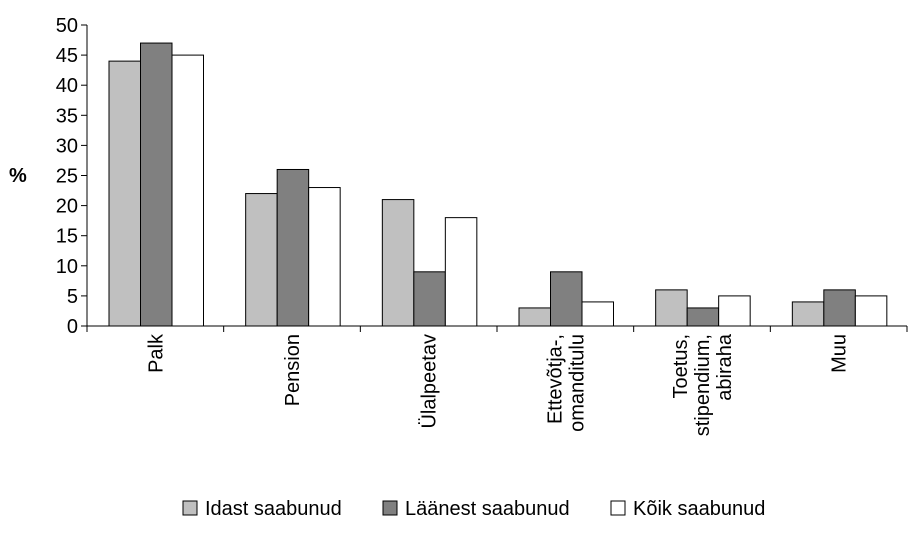 This screenshot has width=916, height=543. What do you see at coordinates (273, 509) in the screenshot?
I see `legend-label: Idast saabunud` at bounding box center [273, 509].